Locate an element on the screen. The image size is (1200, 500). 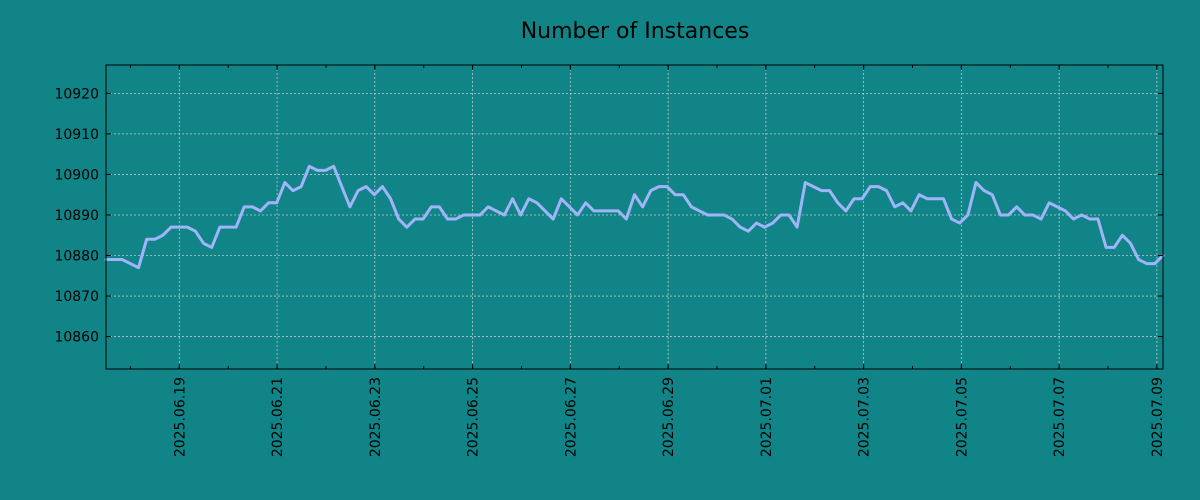
y-tick-label: 10920 is located at coordinates (76, 94).